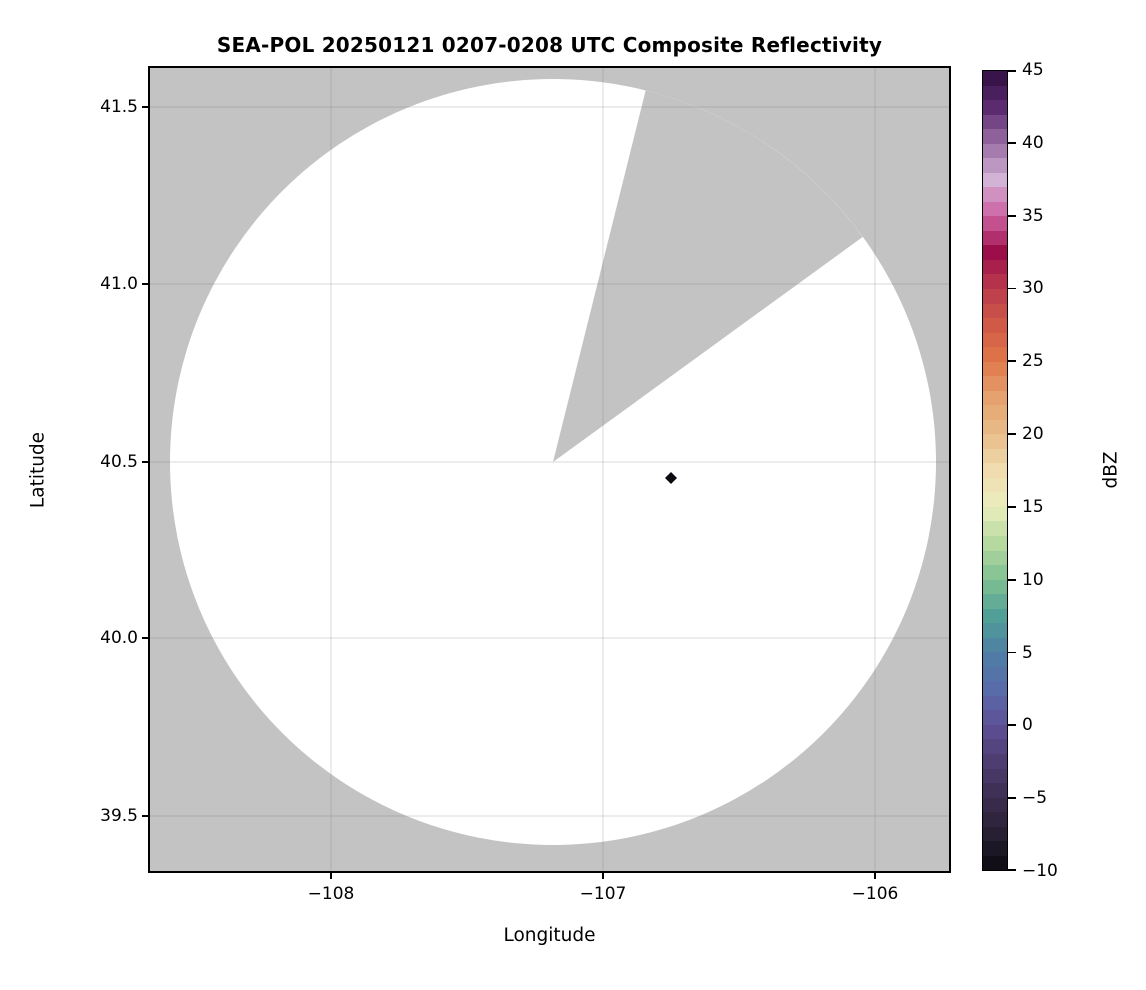 The image size is (1146, 990). I want to click on colorbar-tick-label: 15, so click(1033, 506).